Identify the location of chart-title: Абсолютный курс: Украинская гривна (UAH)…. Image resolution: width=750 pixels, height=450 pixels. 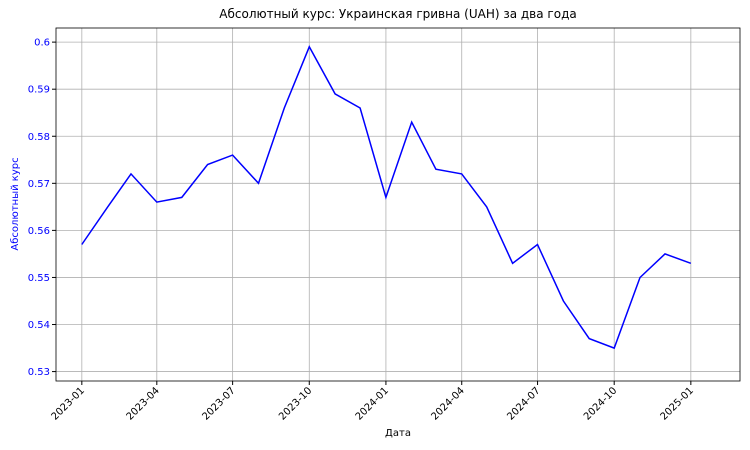
(397, 14).